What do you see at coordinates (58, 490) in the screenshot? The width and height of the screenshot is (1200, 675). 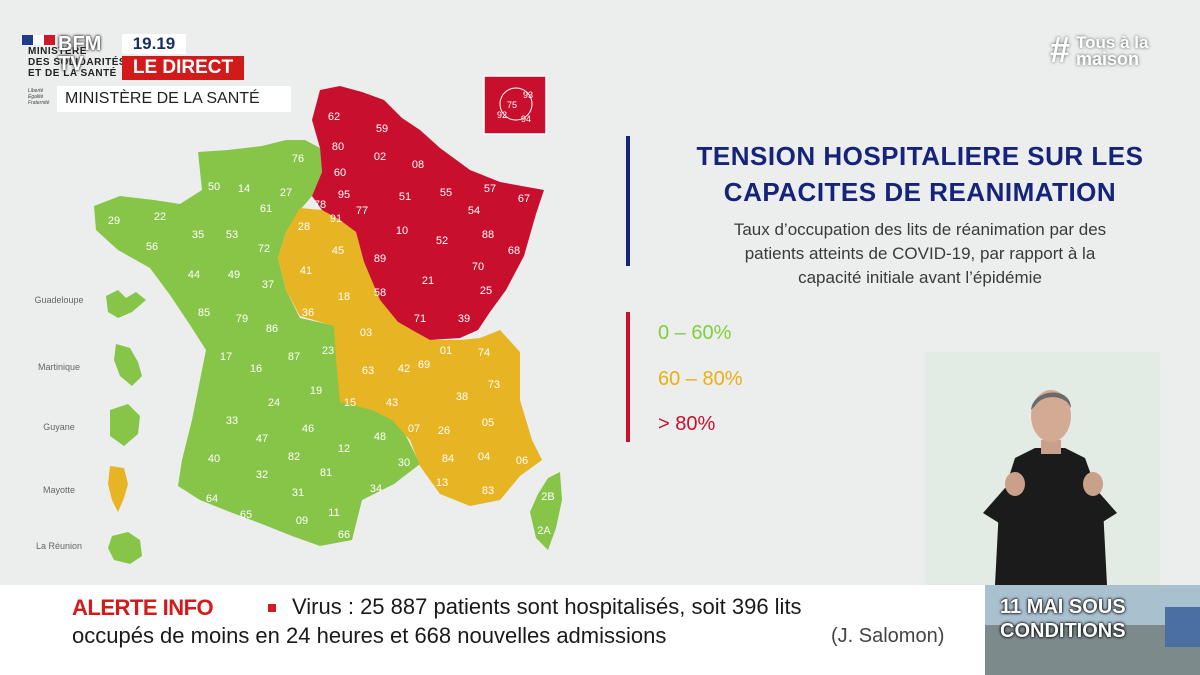 I see `overseas-label-mayotte: Mayotte` at bounding box center [58, 490].